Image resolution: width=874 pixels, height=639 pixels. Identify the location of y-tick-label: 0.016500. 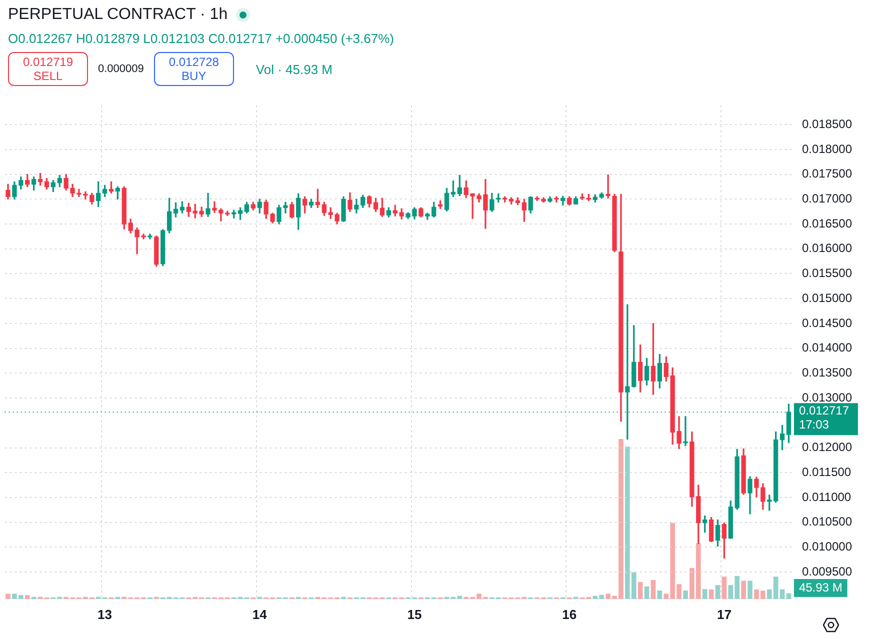
(827, 223).